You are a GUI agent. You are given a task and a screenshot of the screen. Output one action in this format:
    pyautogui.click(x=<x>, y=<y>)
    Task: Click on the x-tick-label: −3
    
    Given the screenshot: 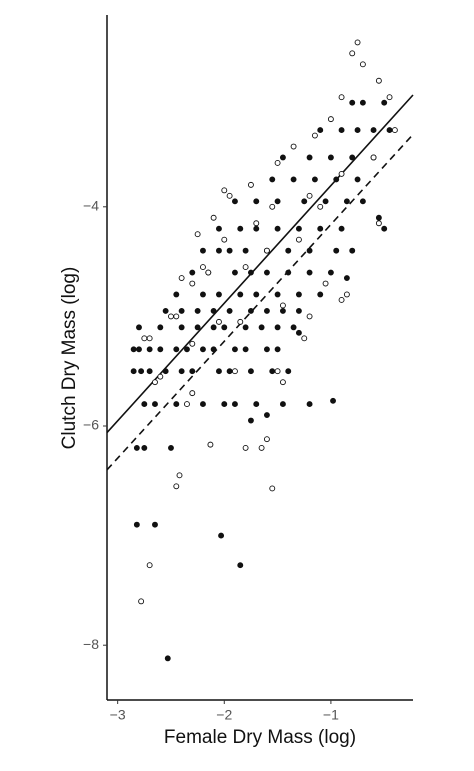 What is the action you would take?
    pyautogui.click(x=118, y=715)
    